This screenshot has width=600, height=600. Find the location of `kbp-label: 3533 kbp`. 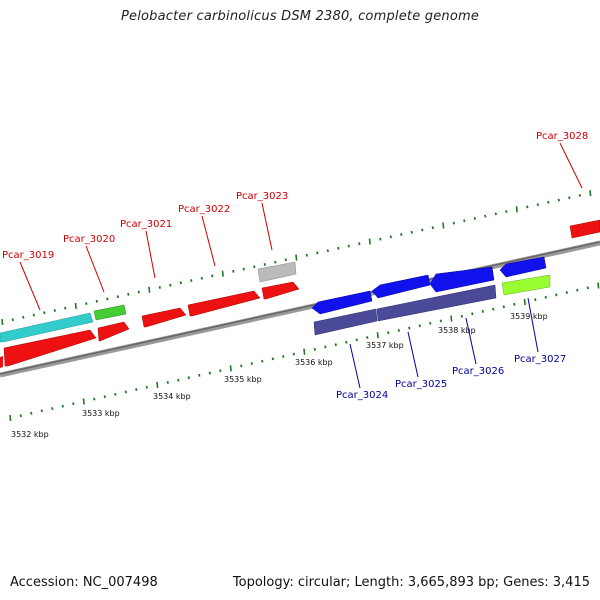

kbp-label: 3533 kbp is located at coordinates (101, 413).